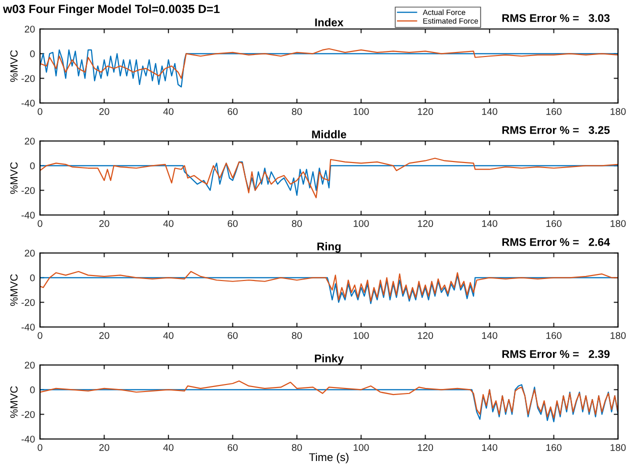 The height and width of the screenshot is (466, 627). What do you see at coordinates (329, 22) in the screenshot?
I see `chart-title: Index` at bounding box center [329, 22].